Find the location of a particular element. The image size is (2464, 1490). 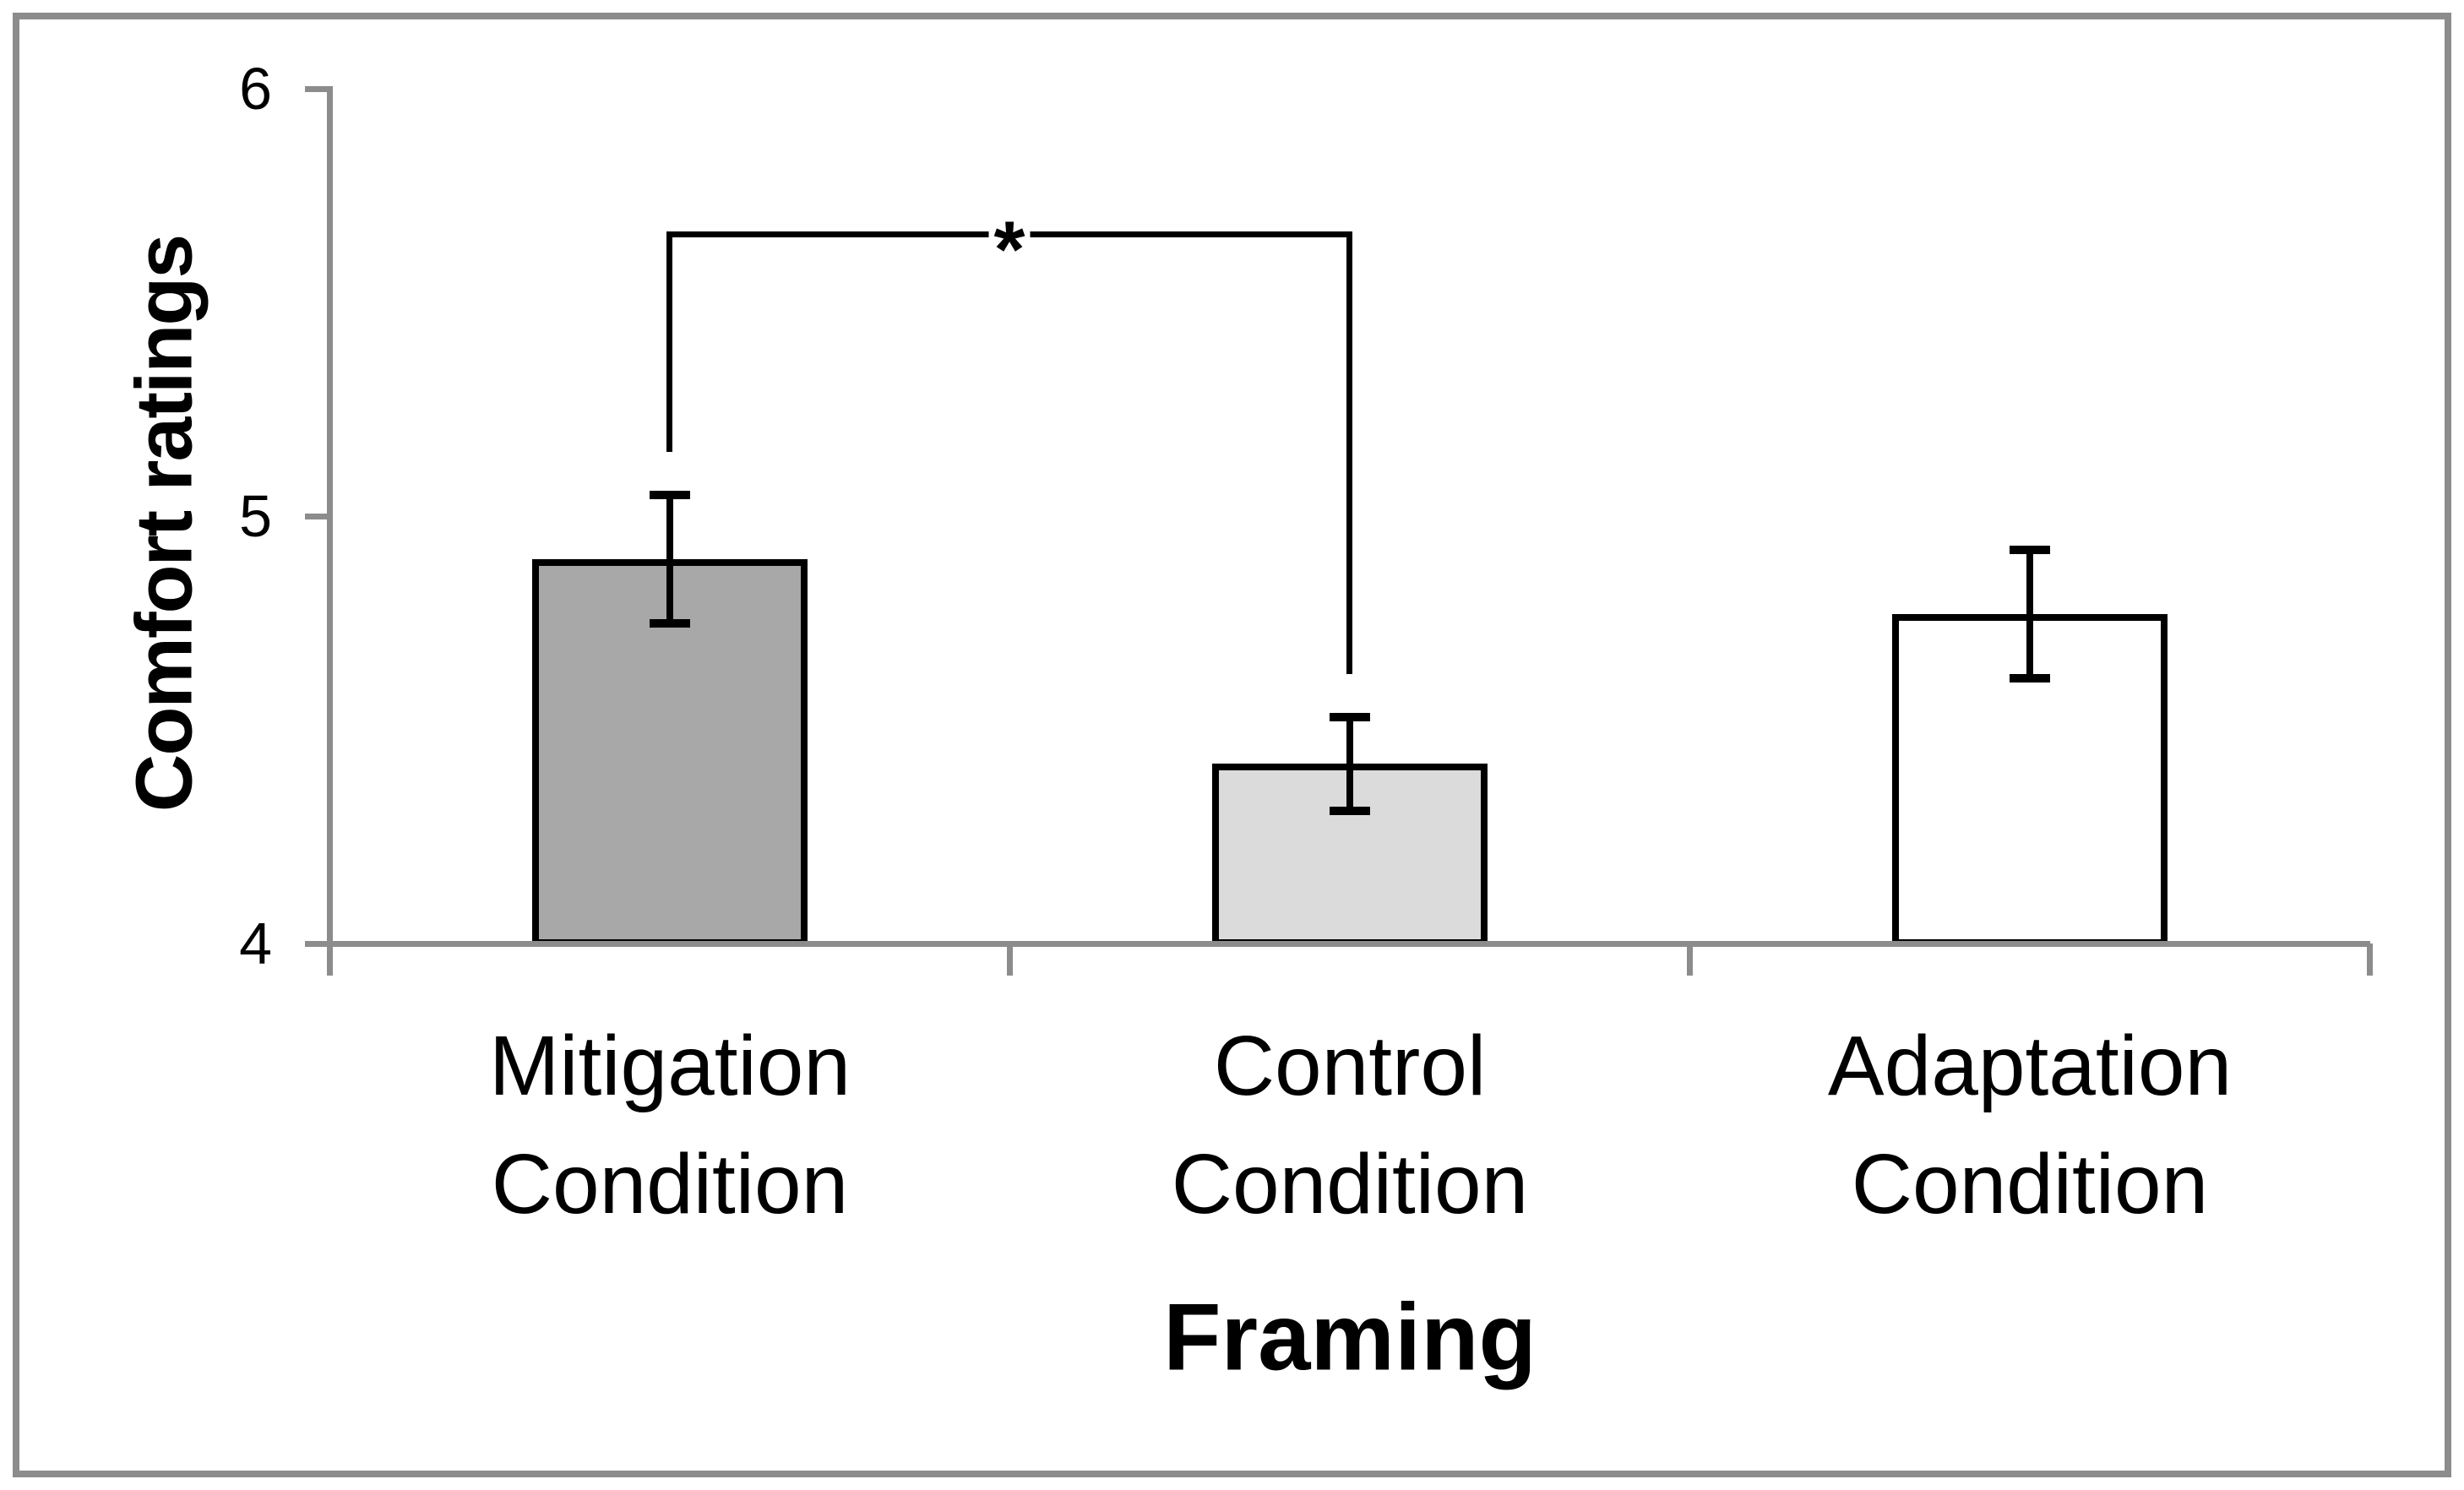

x-axis-line is located at coordinates (1348, 944).